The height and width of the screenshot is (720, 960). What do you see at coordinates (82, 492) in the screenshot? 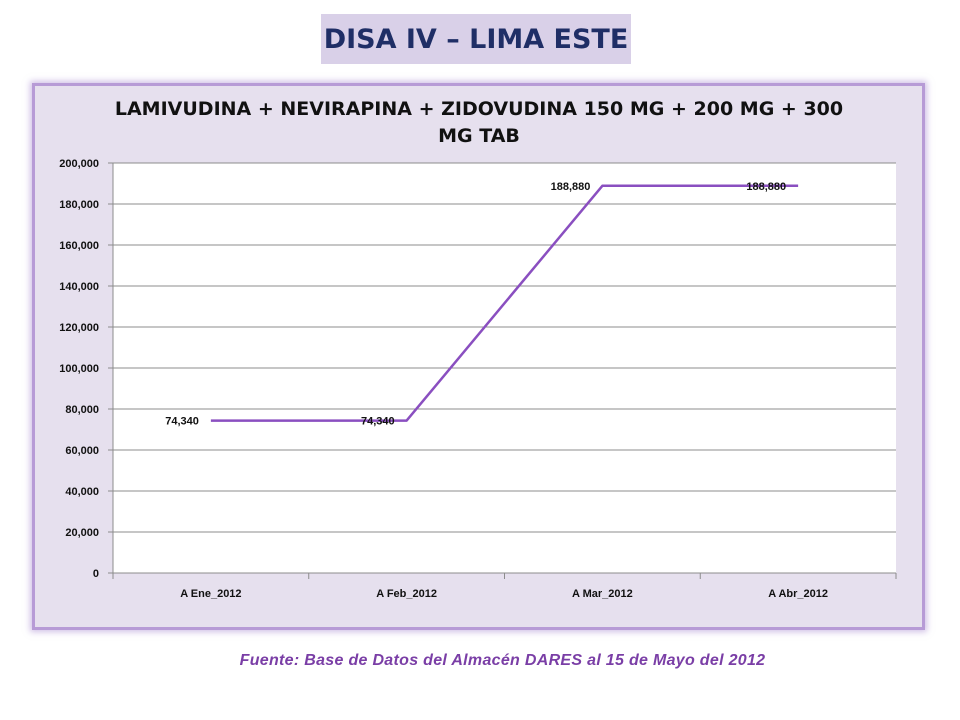
I see `y-tick-label: 40,000` at bounding box center [82, 492].